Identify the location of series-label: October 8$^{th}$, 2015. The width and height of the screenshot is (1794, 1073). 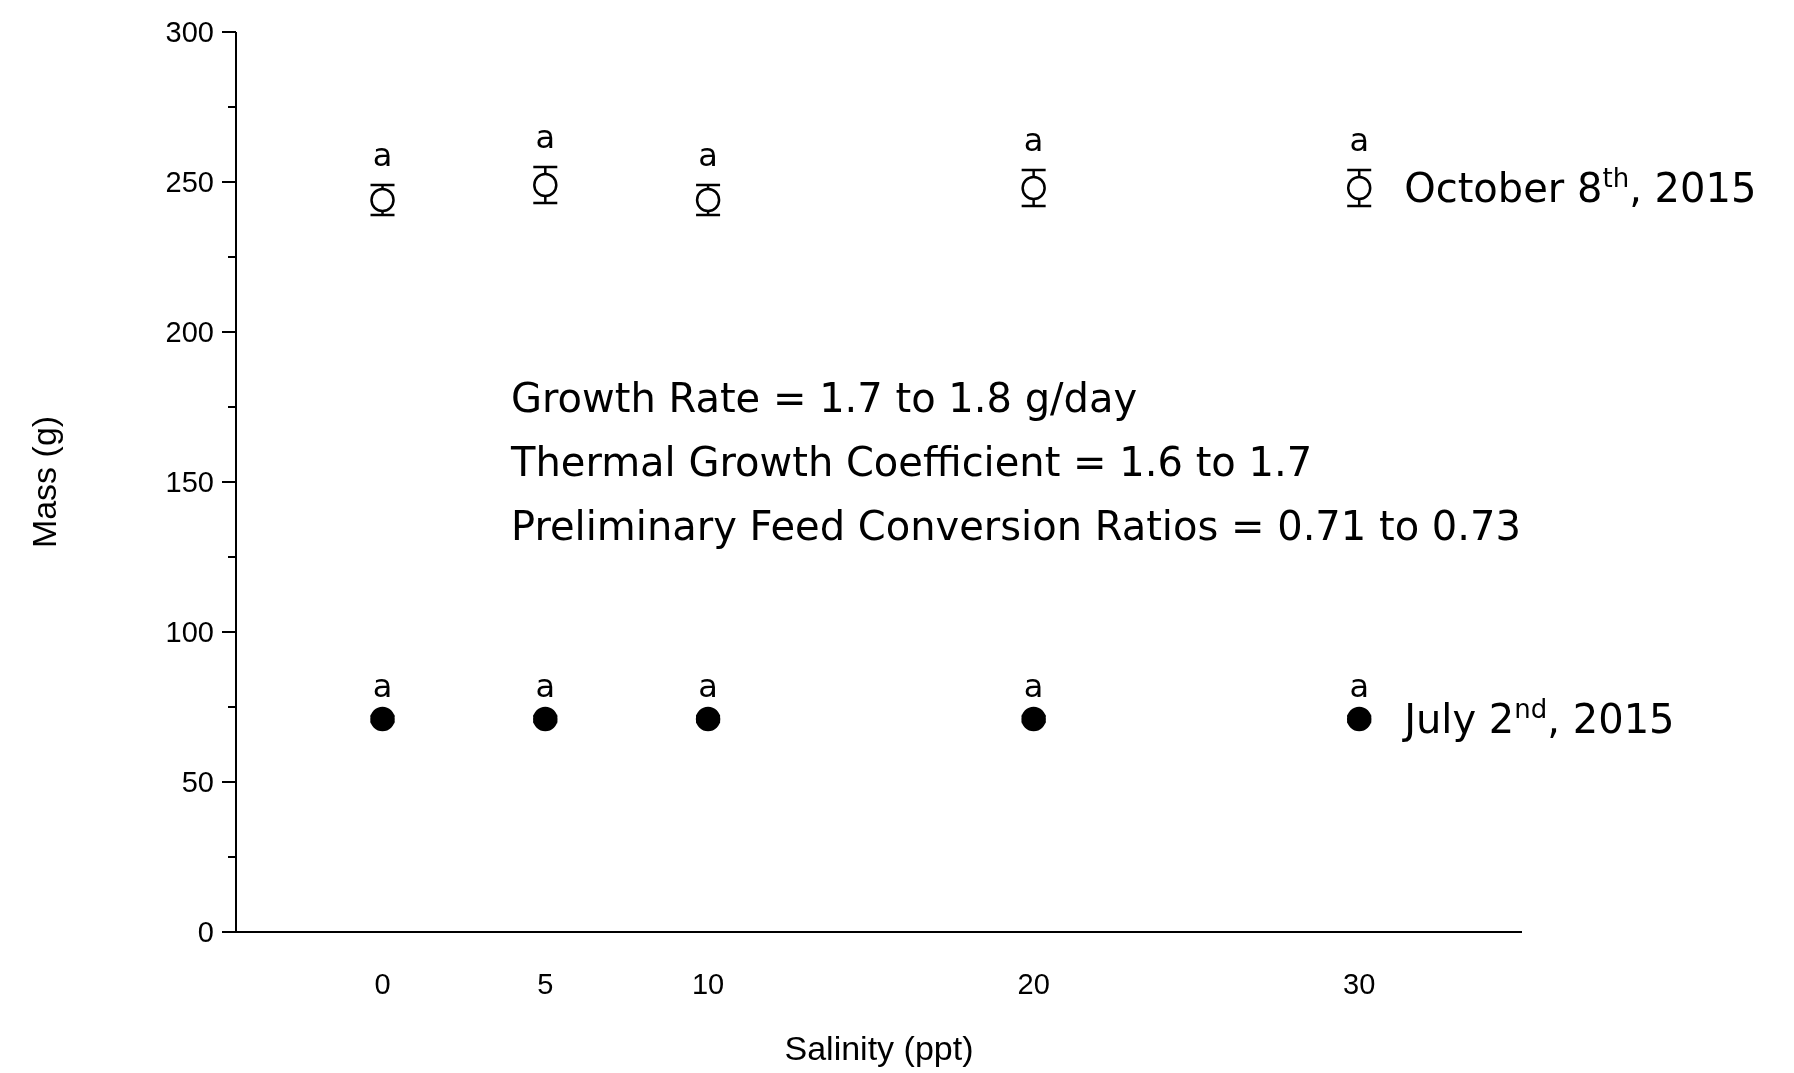
(1580, 187).